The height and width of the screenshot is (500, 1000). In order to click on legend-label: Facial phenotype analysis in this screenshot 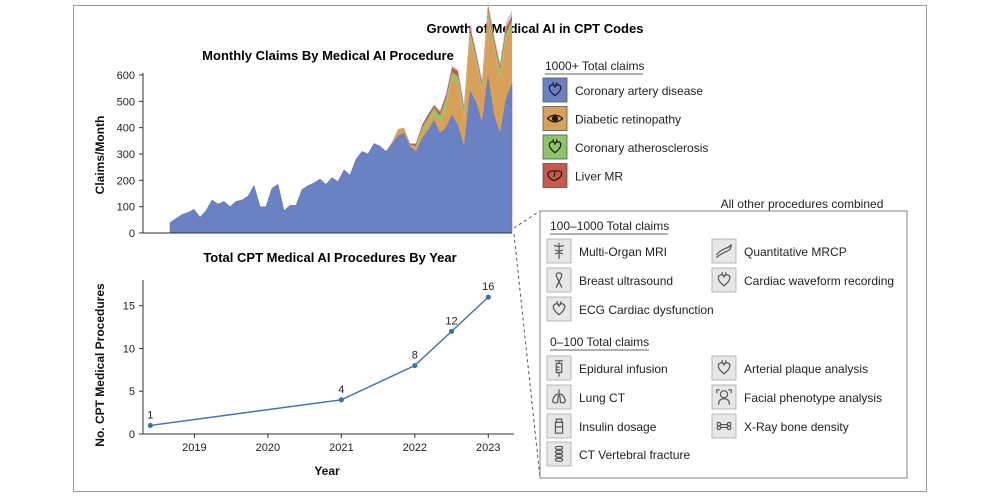, I will do `click(813, 398)`.